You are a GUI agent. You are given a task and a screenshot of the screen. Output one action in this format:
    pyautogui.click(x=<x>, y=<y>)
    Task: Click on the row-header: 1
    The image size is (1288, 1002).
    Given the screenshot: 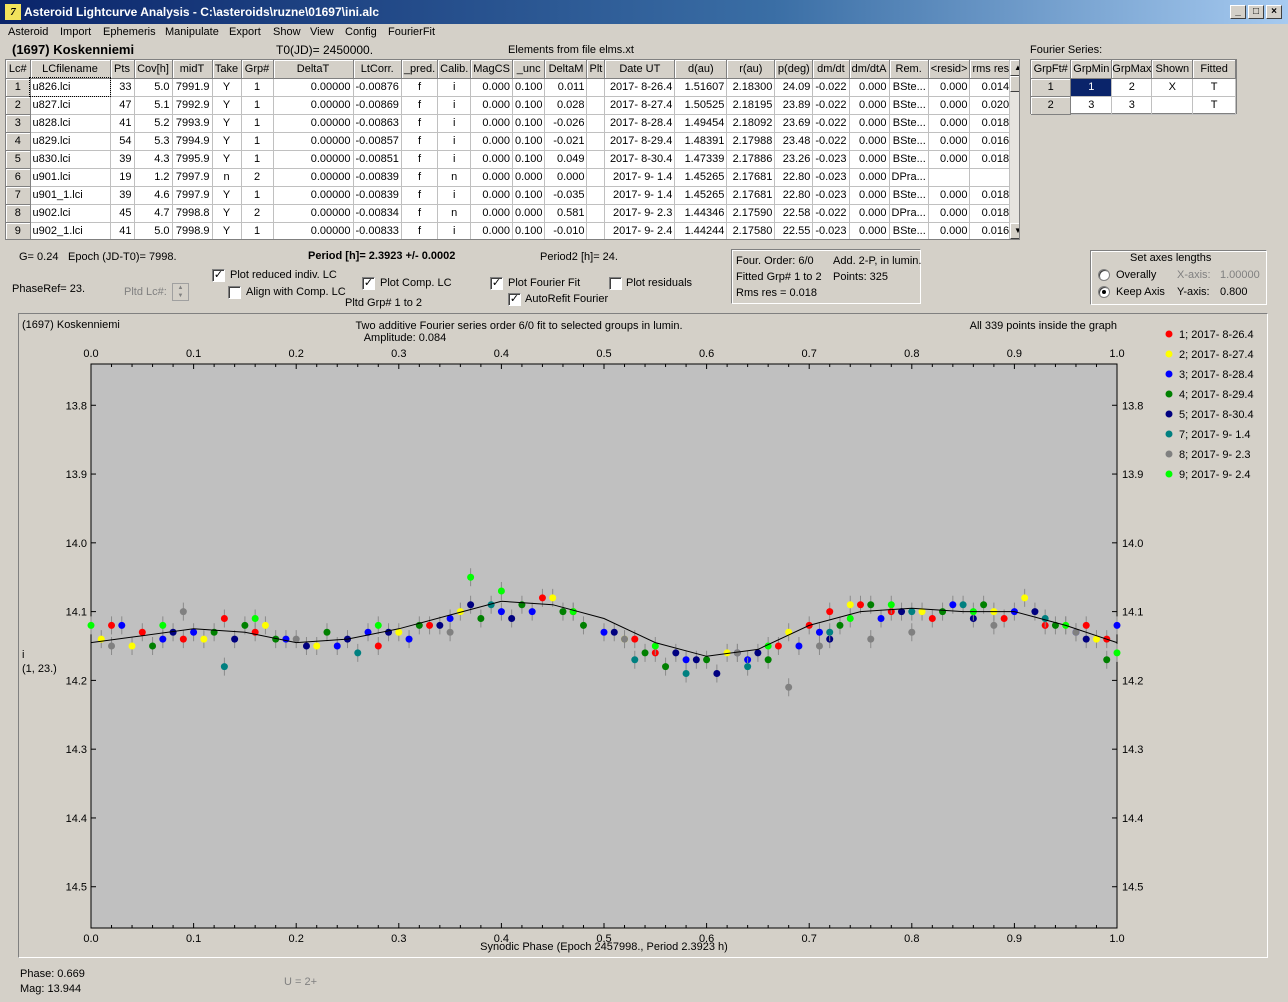 What is the action you would take?
    pyautogui.click(x=18, y=87)
    